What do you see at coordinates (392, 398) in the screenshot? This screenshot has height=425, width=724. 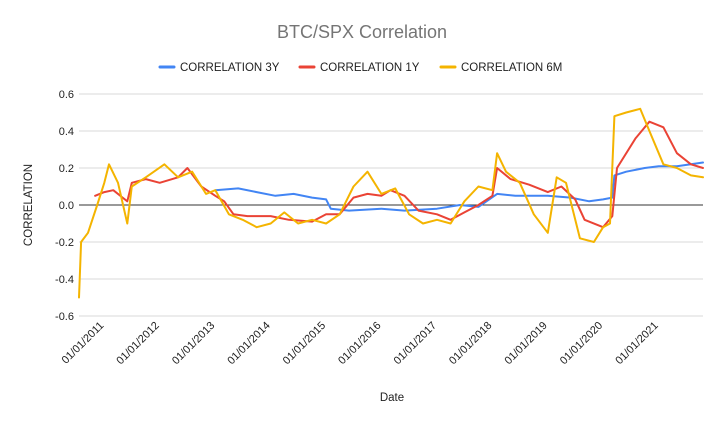 I see `x-axis-title: Date` at bounding box center [392, 398].